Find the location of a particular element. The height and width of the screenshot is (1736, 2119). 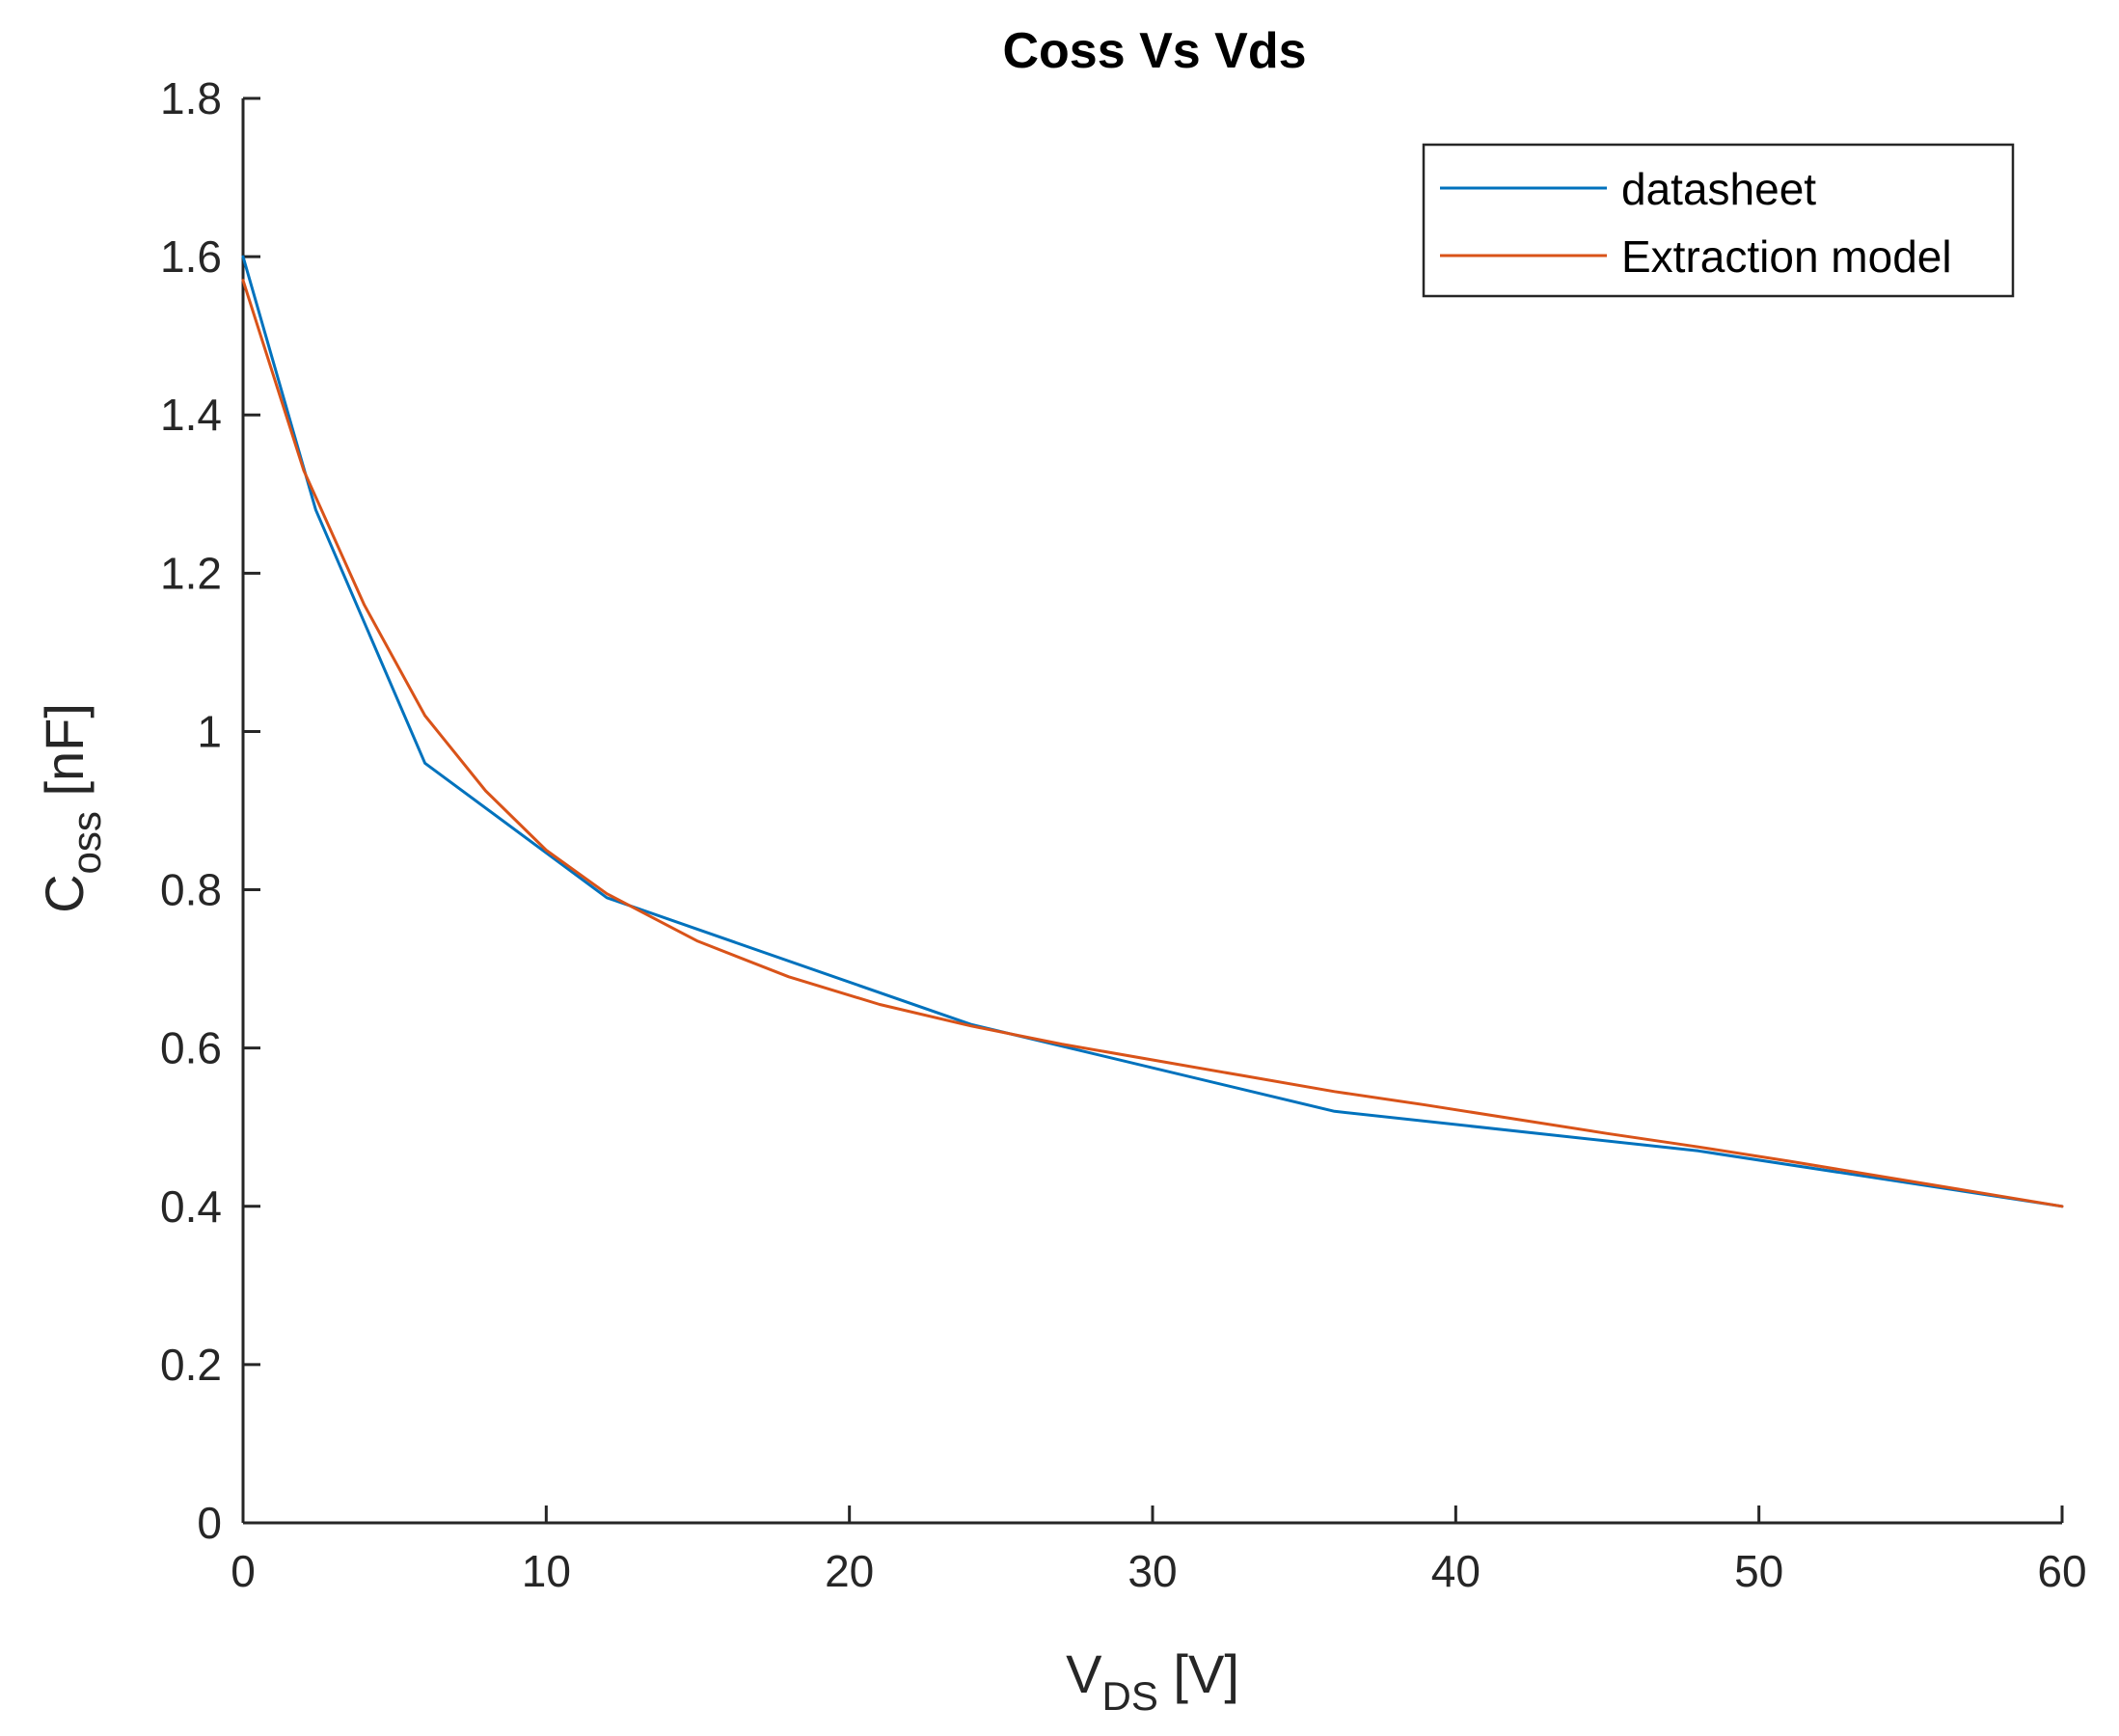

y-tick-label: 1.4 is located at coordinates (191, 415).